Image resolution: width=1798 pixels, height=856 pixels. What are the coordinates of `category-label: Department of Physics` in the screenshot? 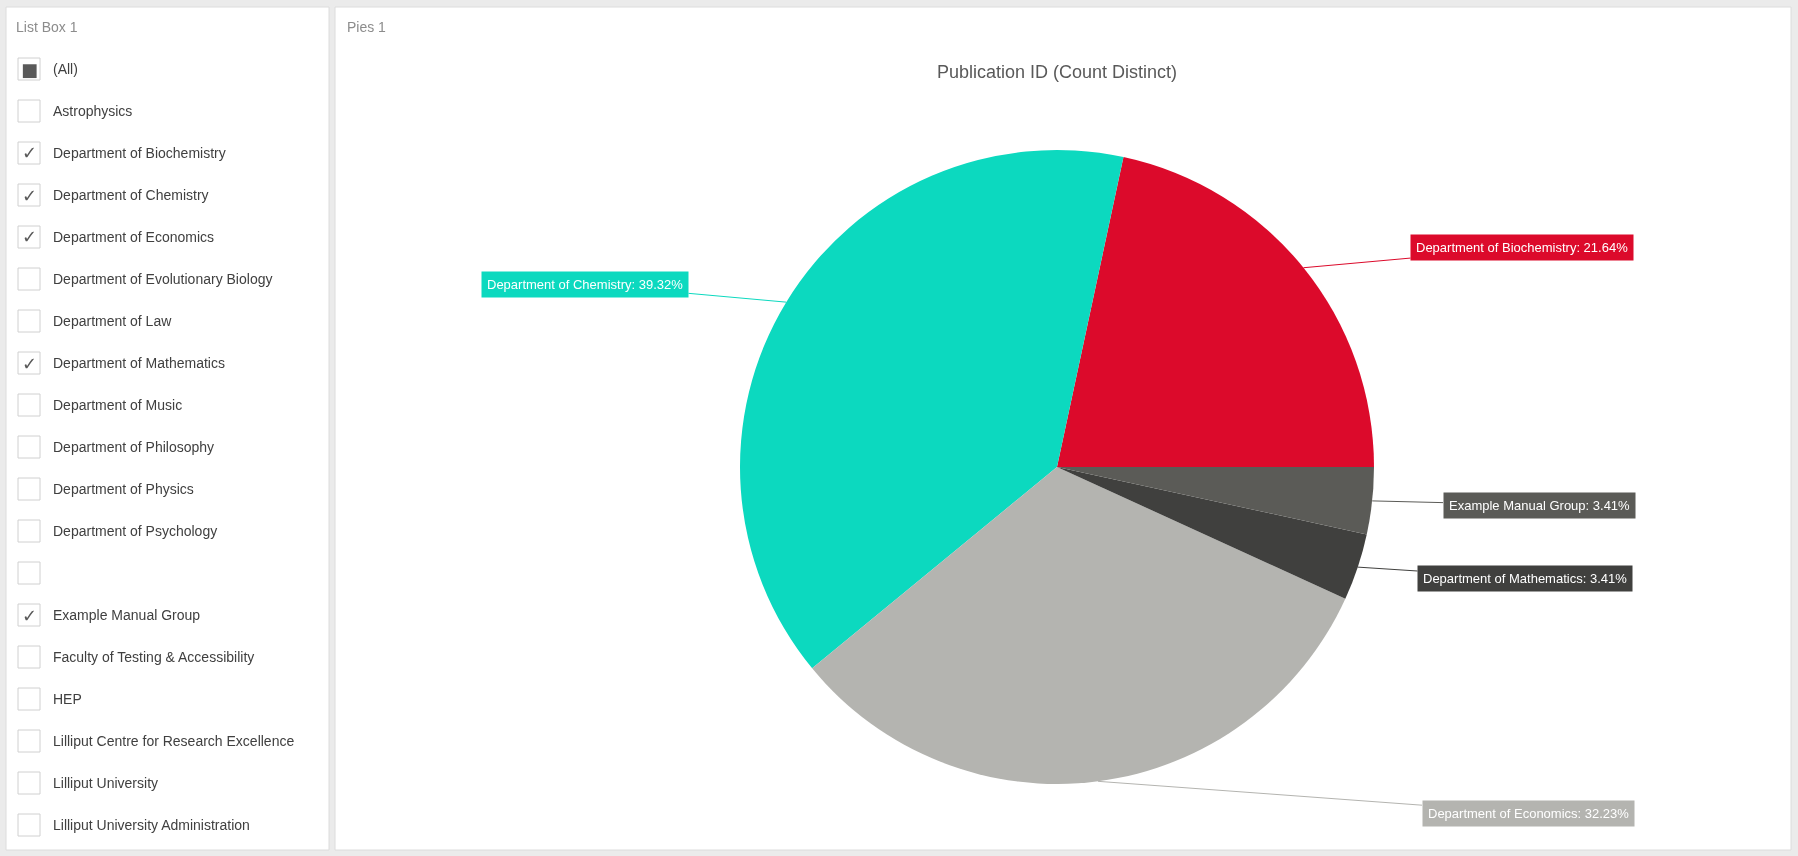 It's located at (123, 489).